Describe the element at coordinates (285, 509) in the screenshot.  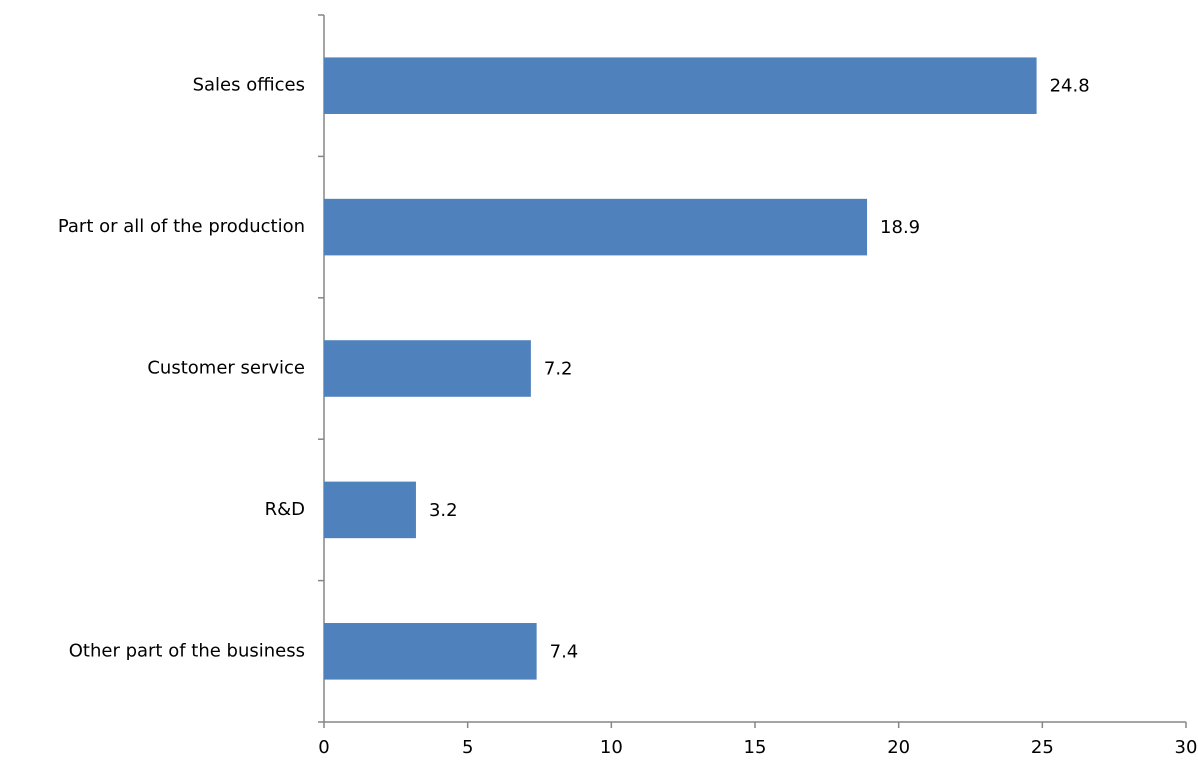
I see `y-tick-label: R&D` at that location.